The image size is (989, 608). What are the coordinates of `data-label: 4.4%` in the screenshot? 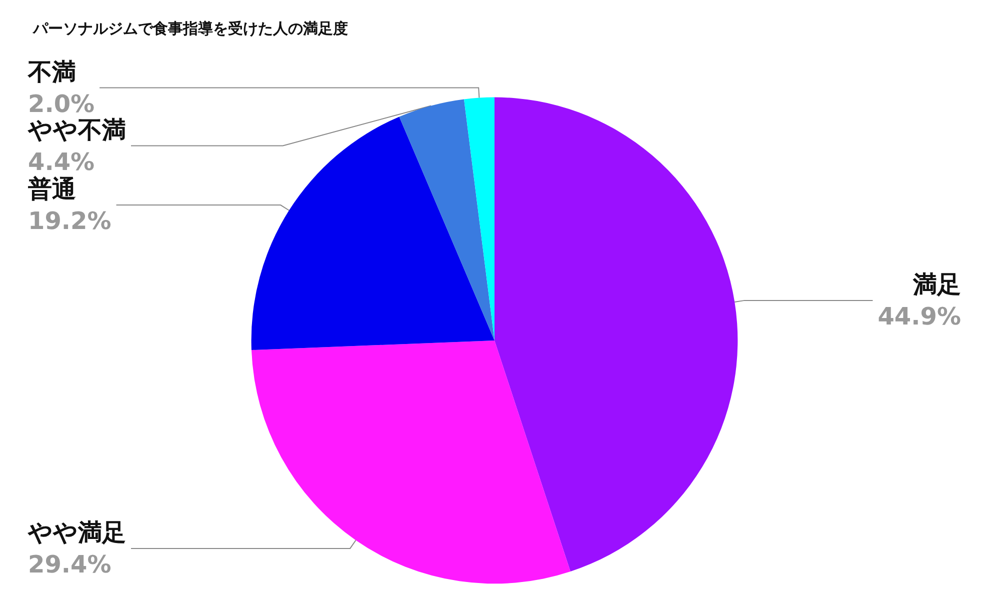 It's located at (61, 162).